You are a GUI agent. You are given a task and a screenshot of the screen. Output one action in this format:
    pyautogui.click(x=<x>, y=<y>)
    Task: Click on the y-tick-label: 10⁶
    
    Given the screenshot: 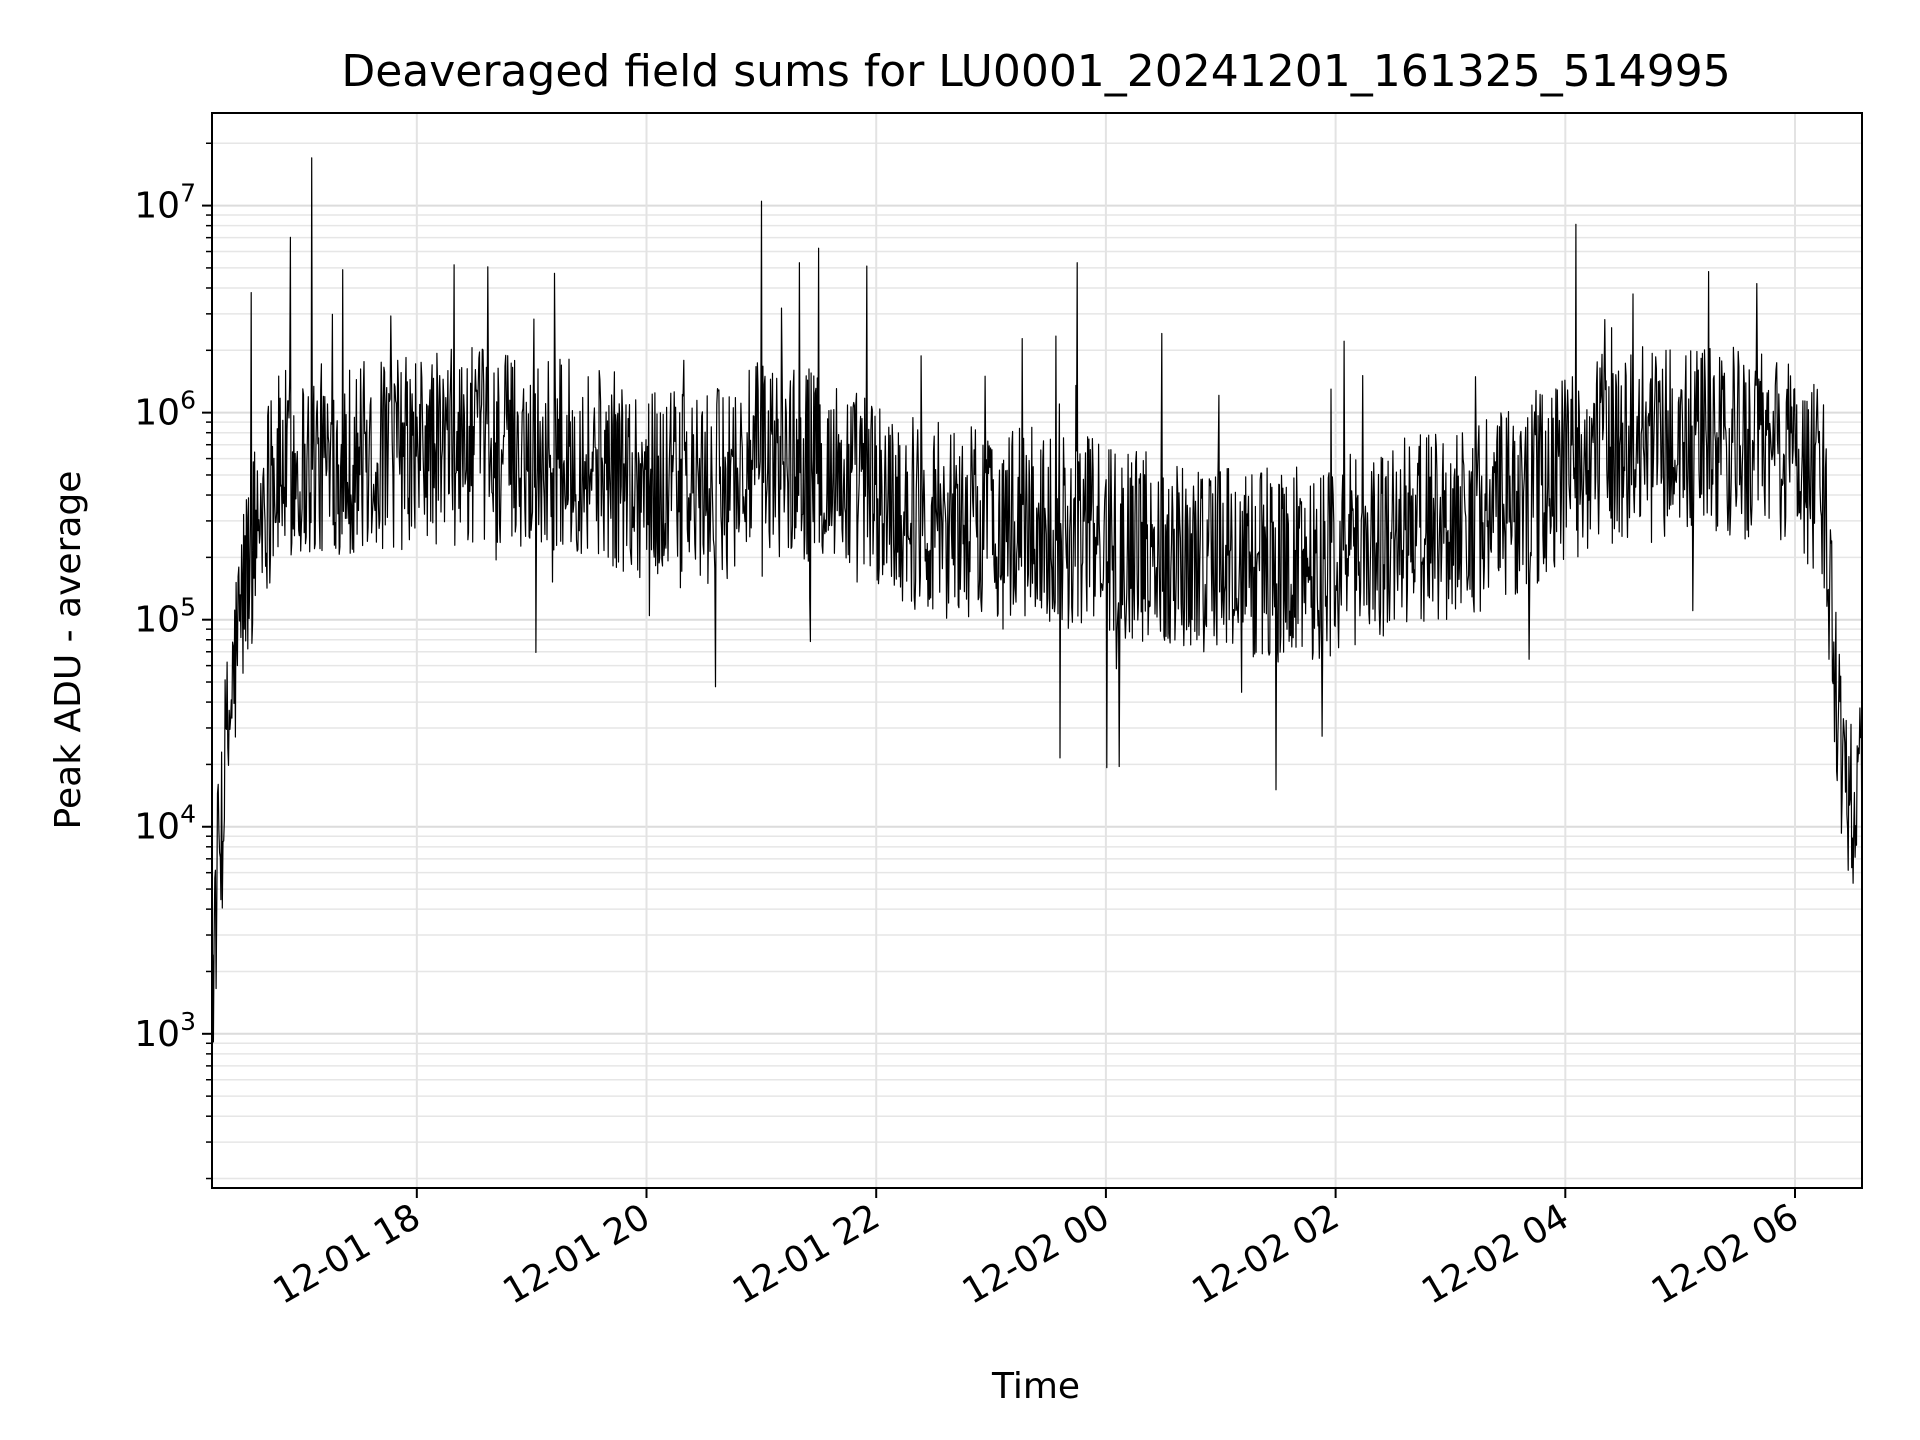 What is the action you would take?
    pyautogui.click(x=165, y=410)
    